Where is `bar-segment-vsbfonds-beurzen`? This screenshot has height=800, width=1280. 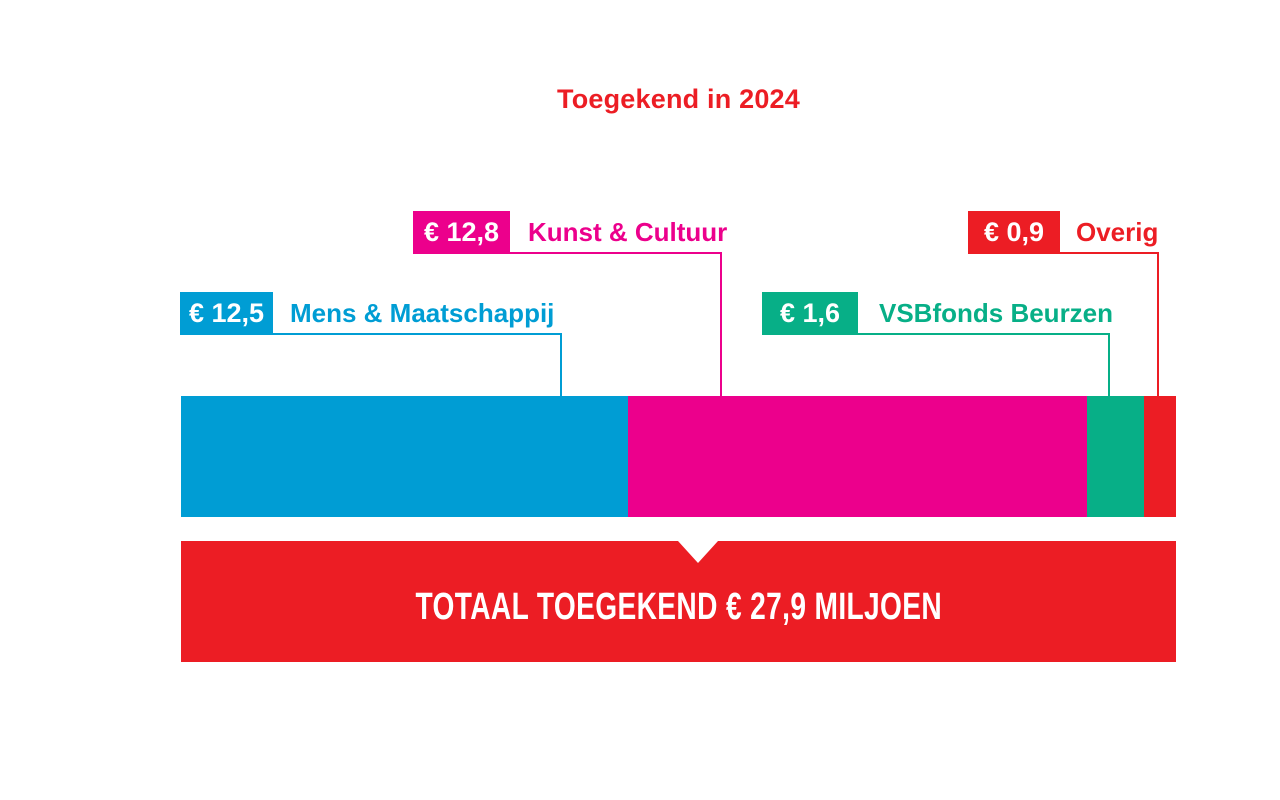
bar-segment-vsbfonds-beurzen is located at coordinates (1115, 456).